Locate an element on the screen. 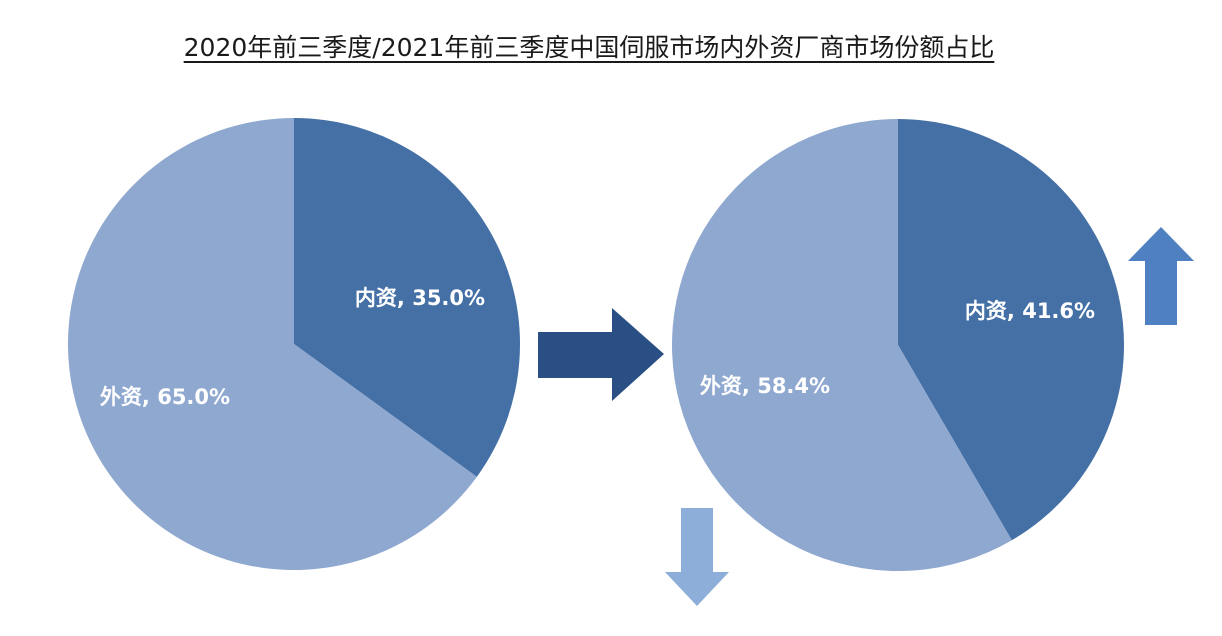 The height and width of the screenshot is (636, 1222). slice-label-domestic: 内资, 35.0% is located at coordinates (420, 298).